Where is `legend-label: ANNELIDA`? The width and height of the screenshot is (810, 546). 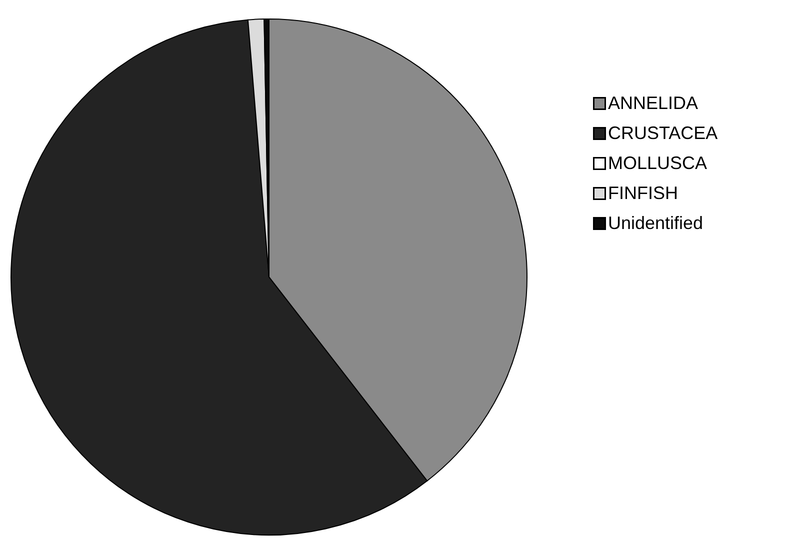 legend-label: ANNELIDA is located at coordinates (653, 103).